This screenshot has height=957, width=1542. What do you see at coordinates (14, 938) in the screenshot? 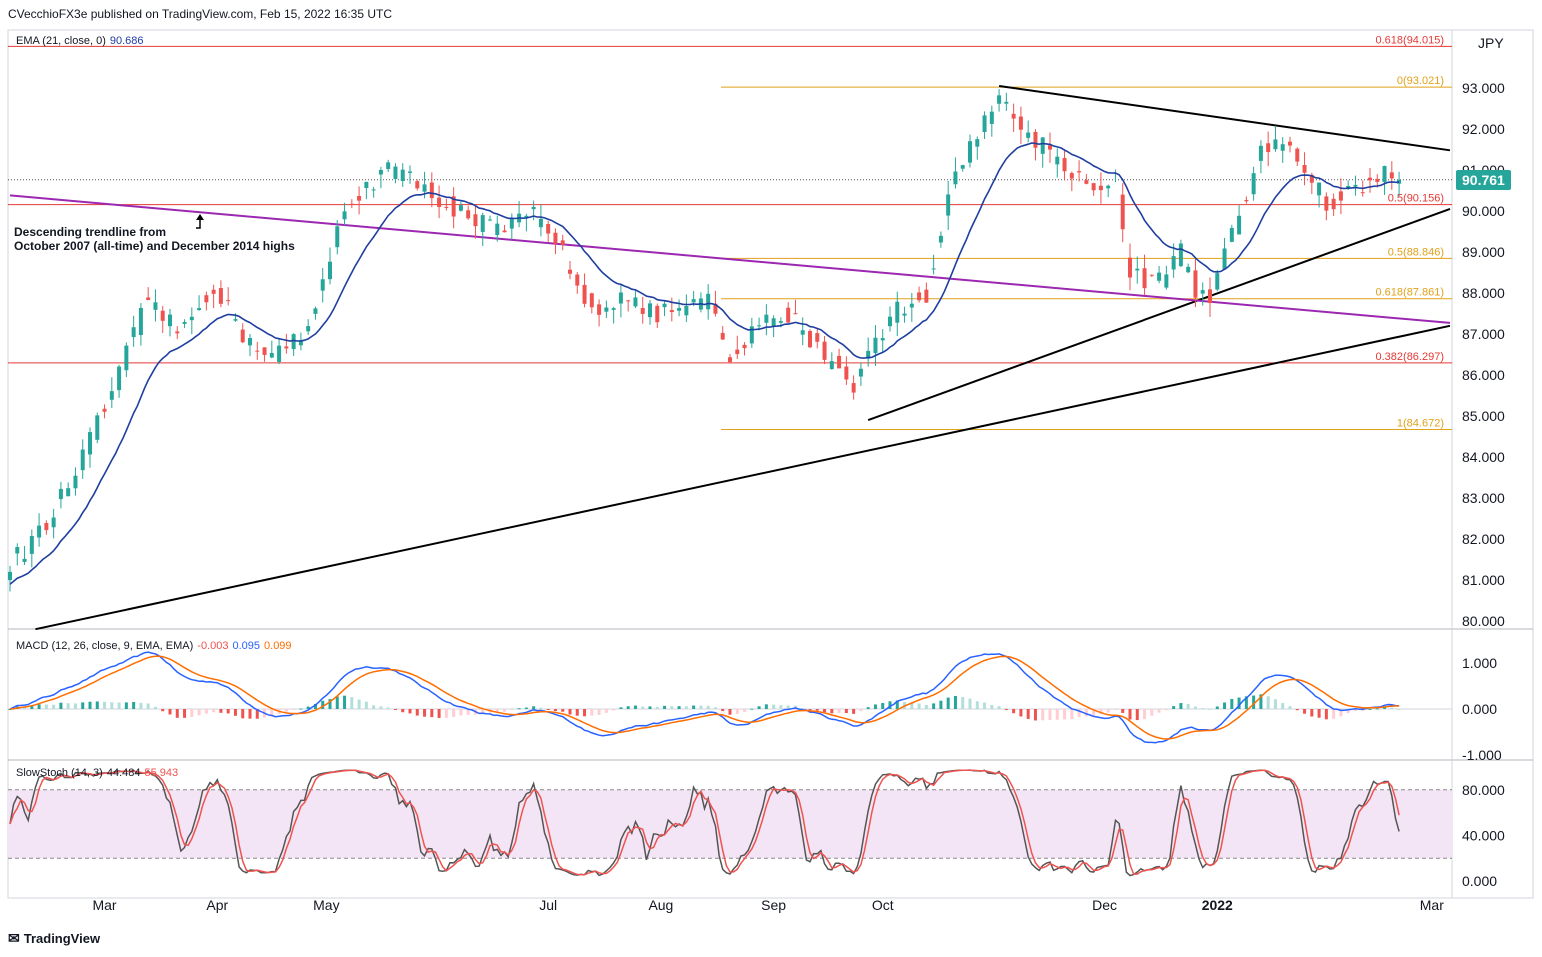
I see `tradingview-logo-icon: ✉` at bounding box center [14, 938].